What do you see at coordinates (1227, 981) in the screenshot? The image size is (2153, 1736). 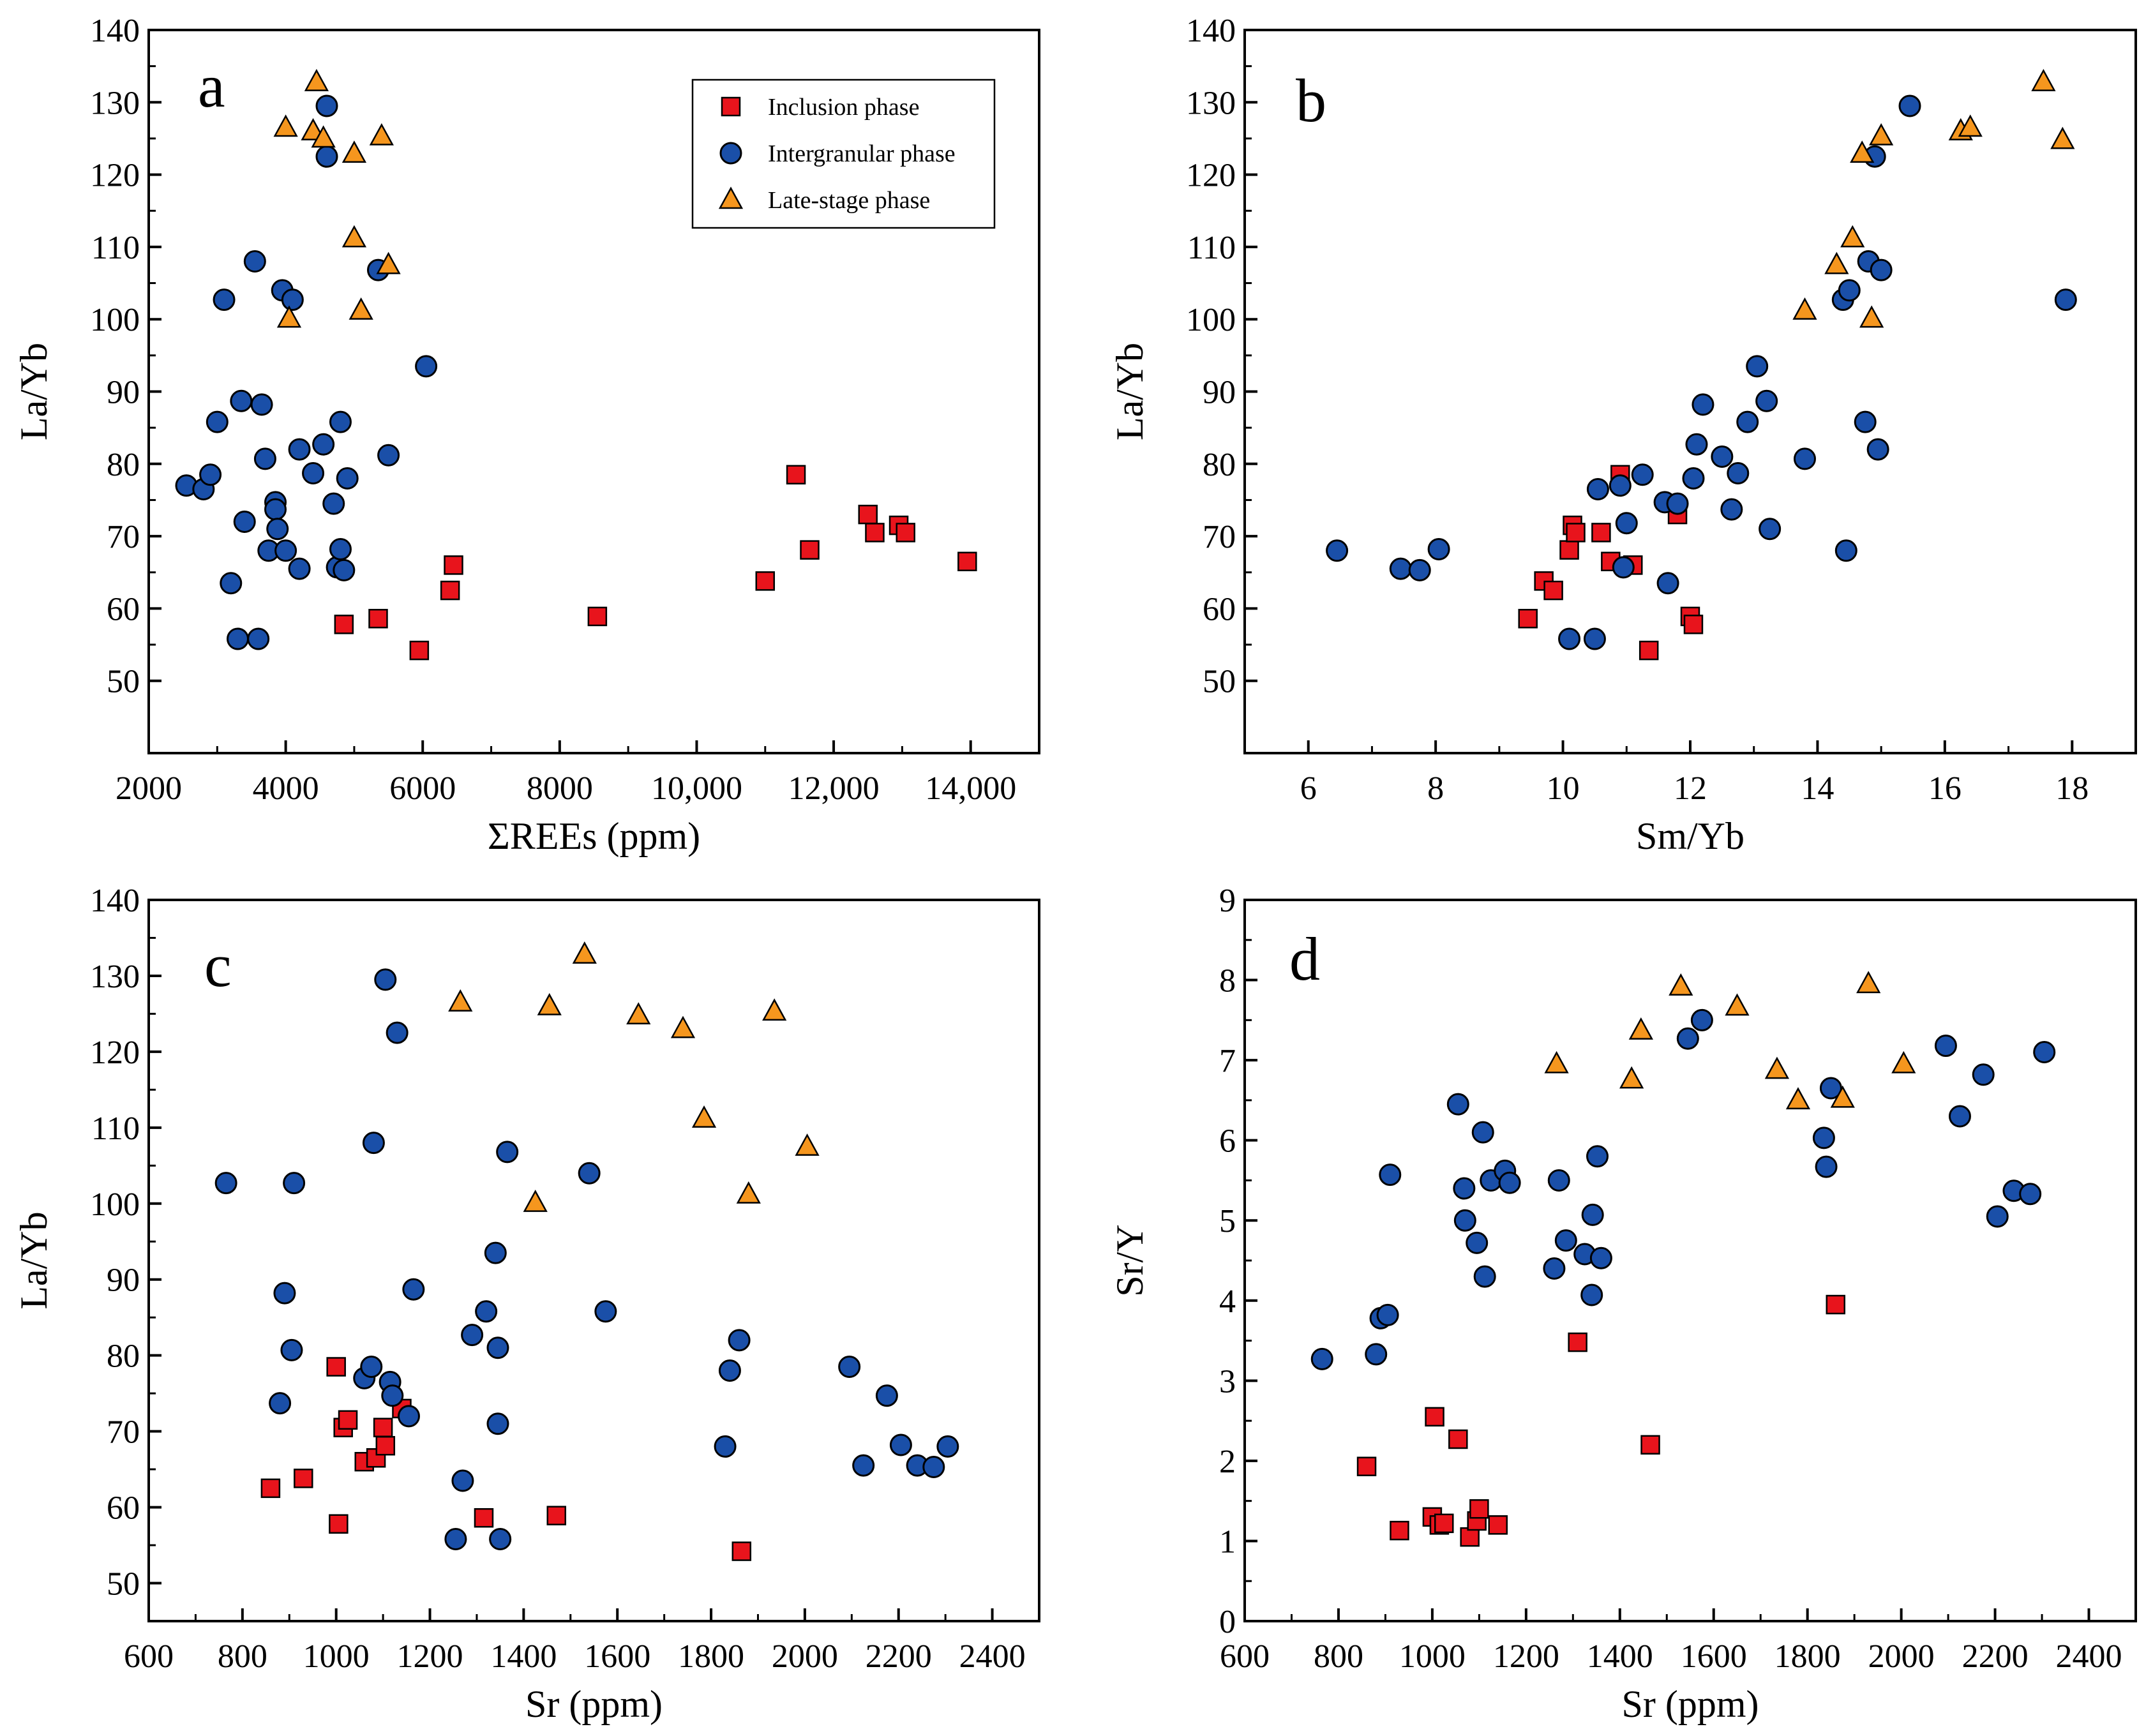 I see `y-tick-label: 8` at bounding box center [1227, 981].